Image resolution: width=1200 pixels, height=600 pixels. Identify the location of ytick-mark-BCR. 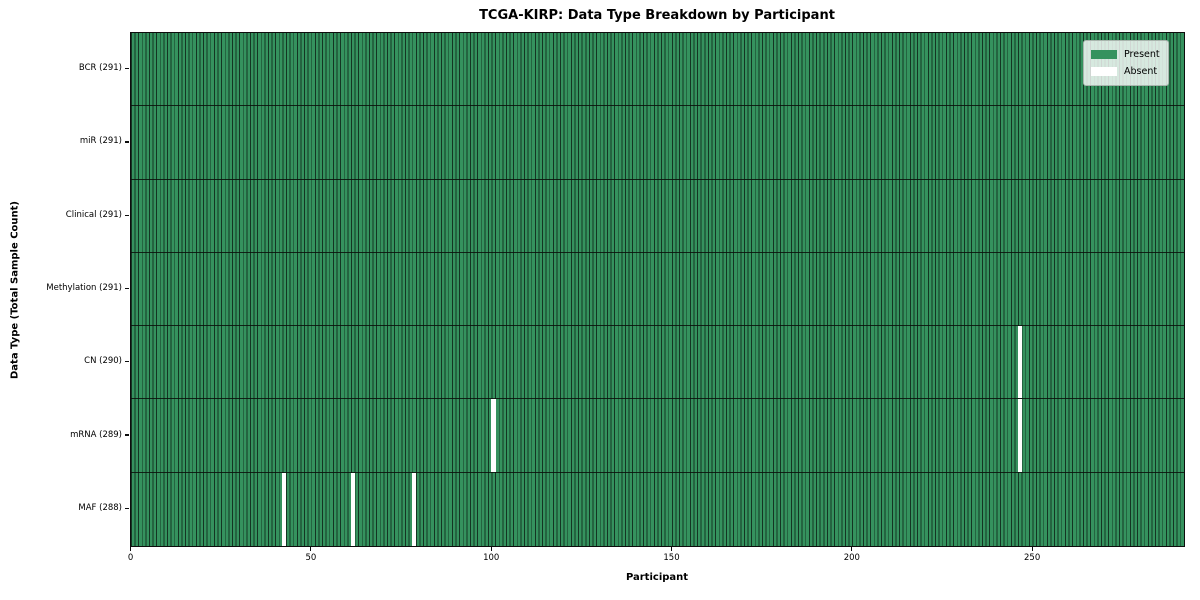
(127, 69).